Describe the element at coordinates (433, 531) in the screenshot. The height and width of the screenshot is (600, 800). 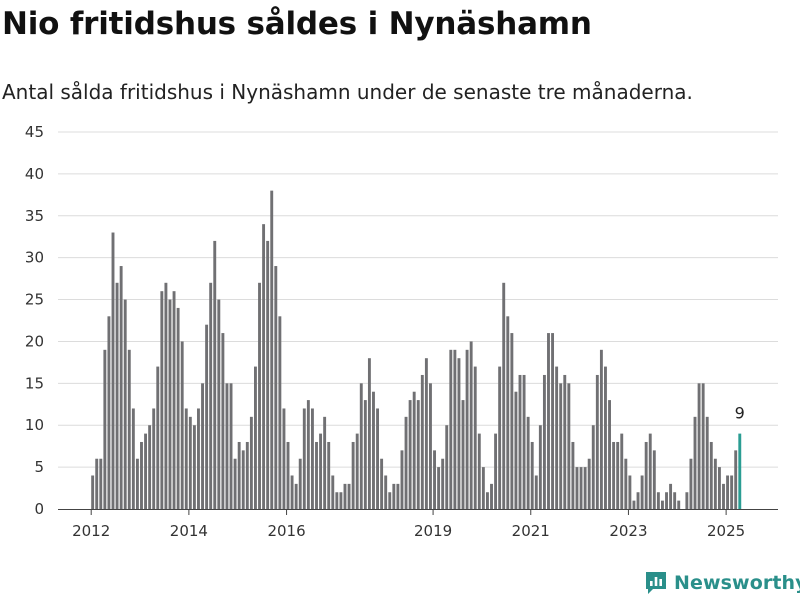
I see `x-tick-label: 2019` at that location.